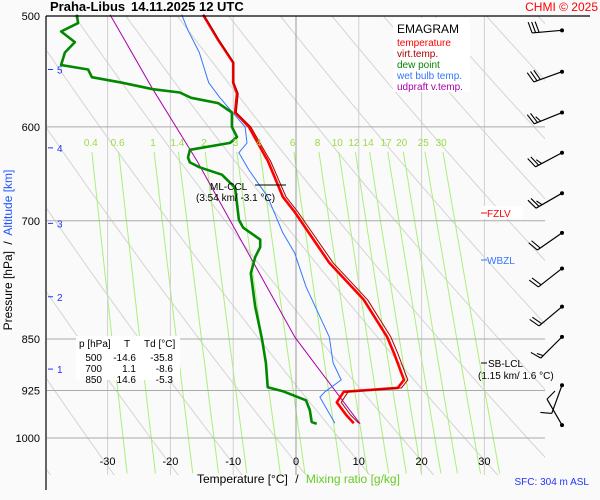 This screenshot has height=500, width=600. Describe the element at coordinates (93, 380) in the screenshot. I see `table-cell: 850` at that location.